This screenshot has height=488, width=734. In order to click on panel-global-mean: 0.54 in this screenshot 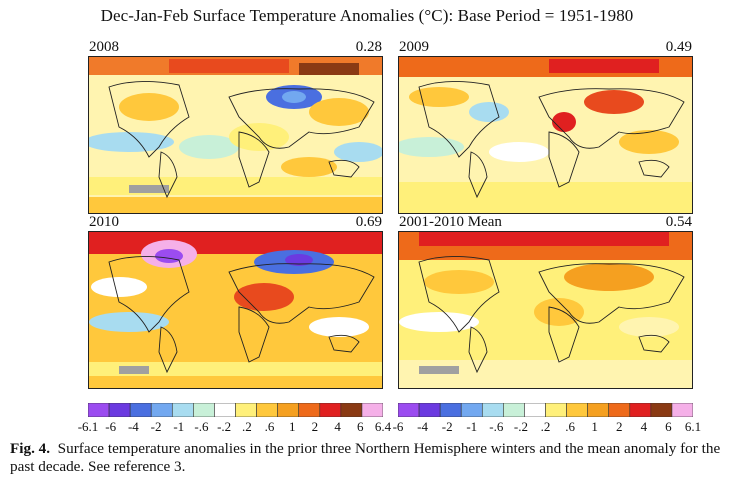, I will do `click(678, 222)`.